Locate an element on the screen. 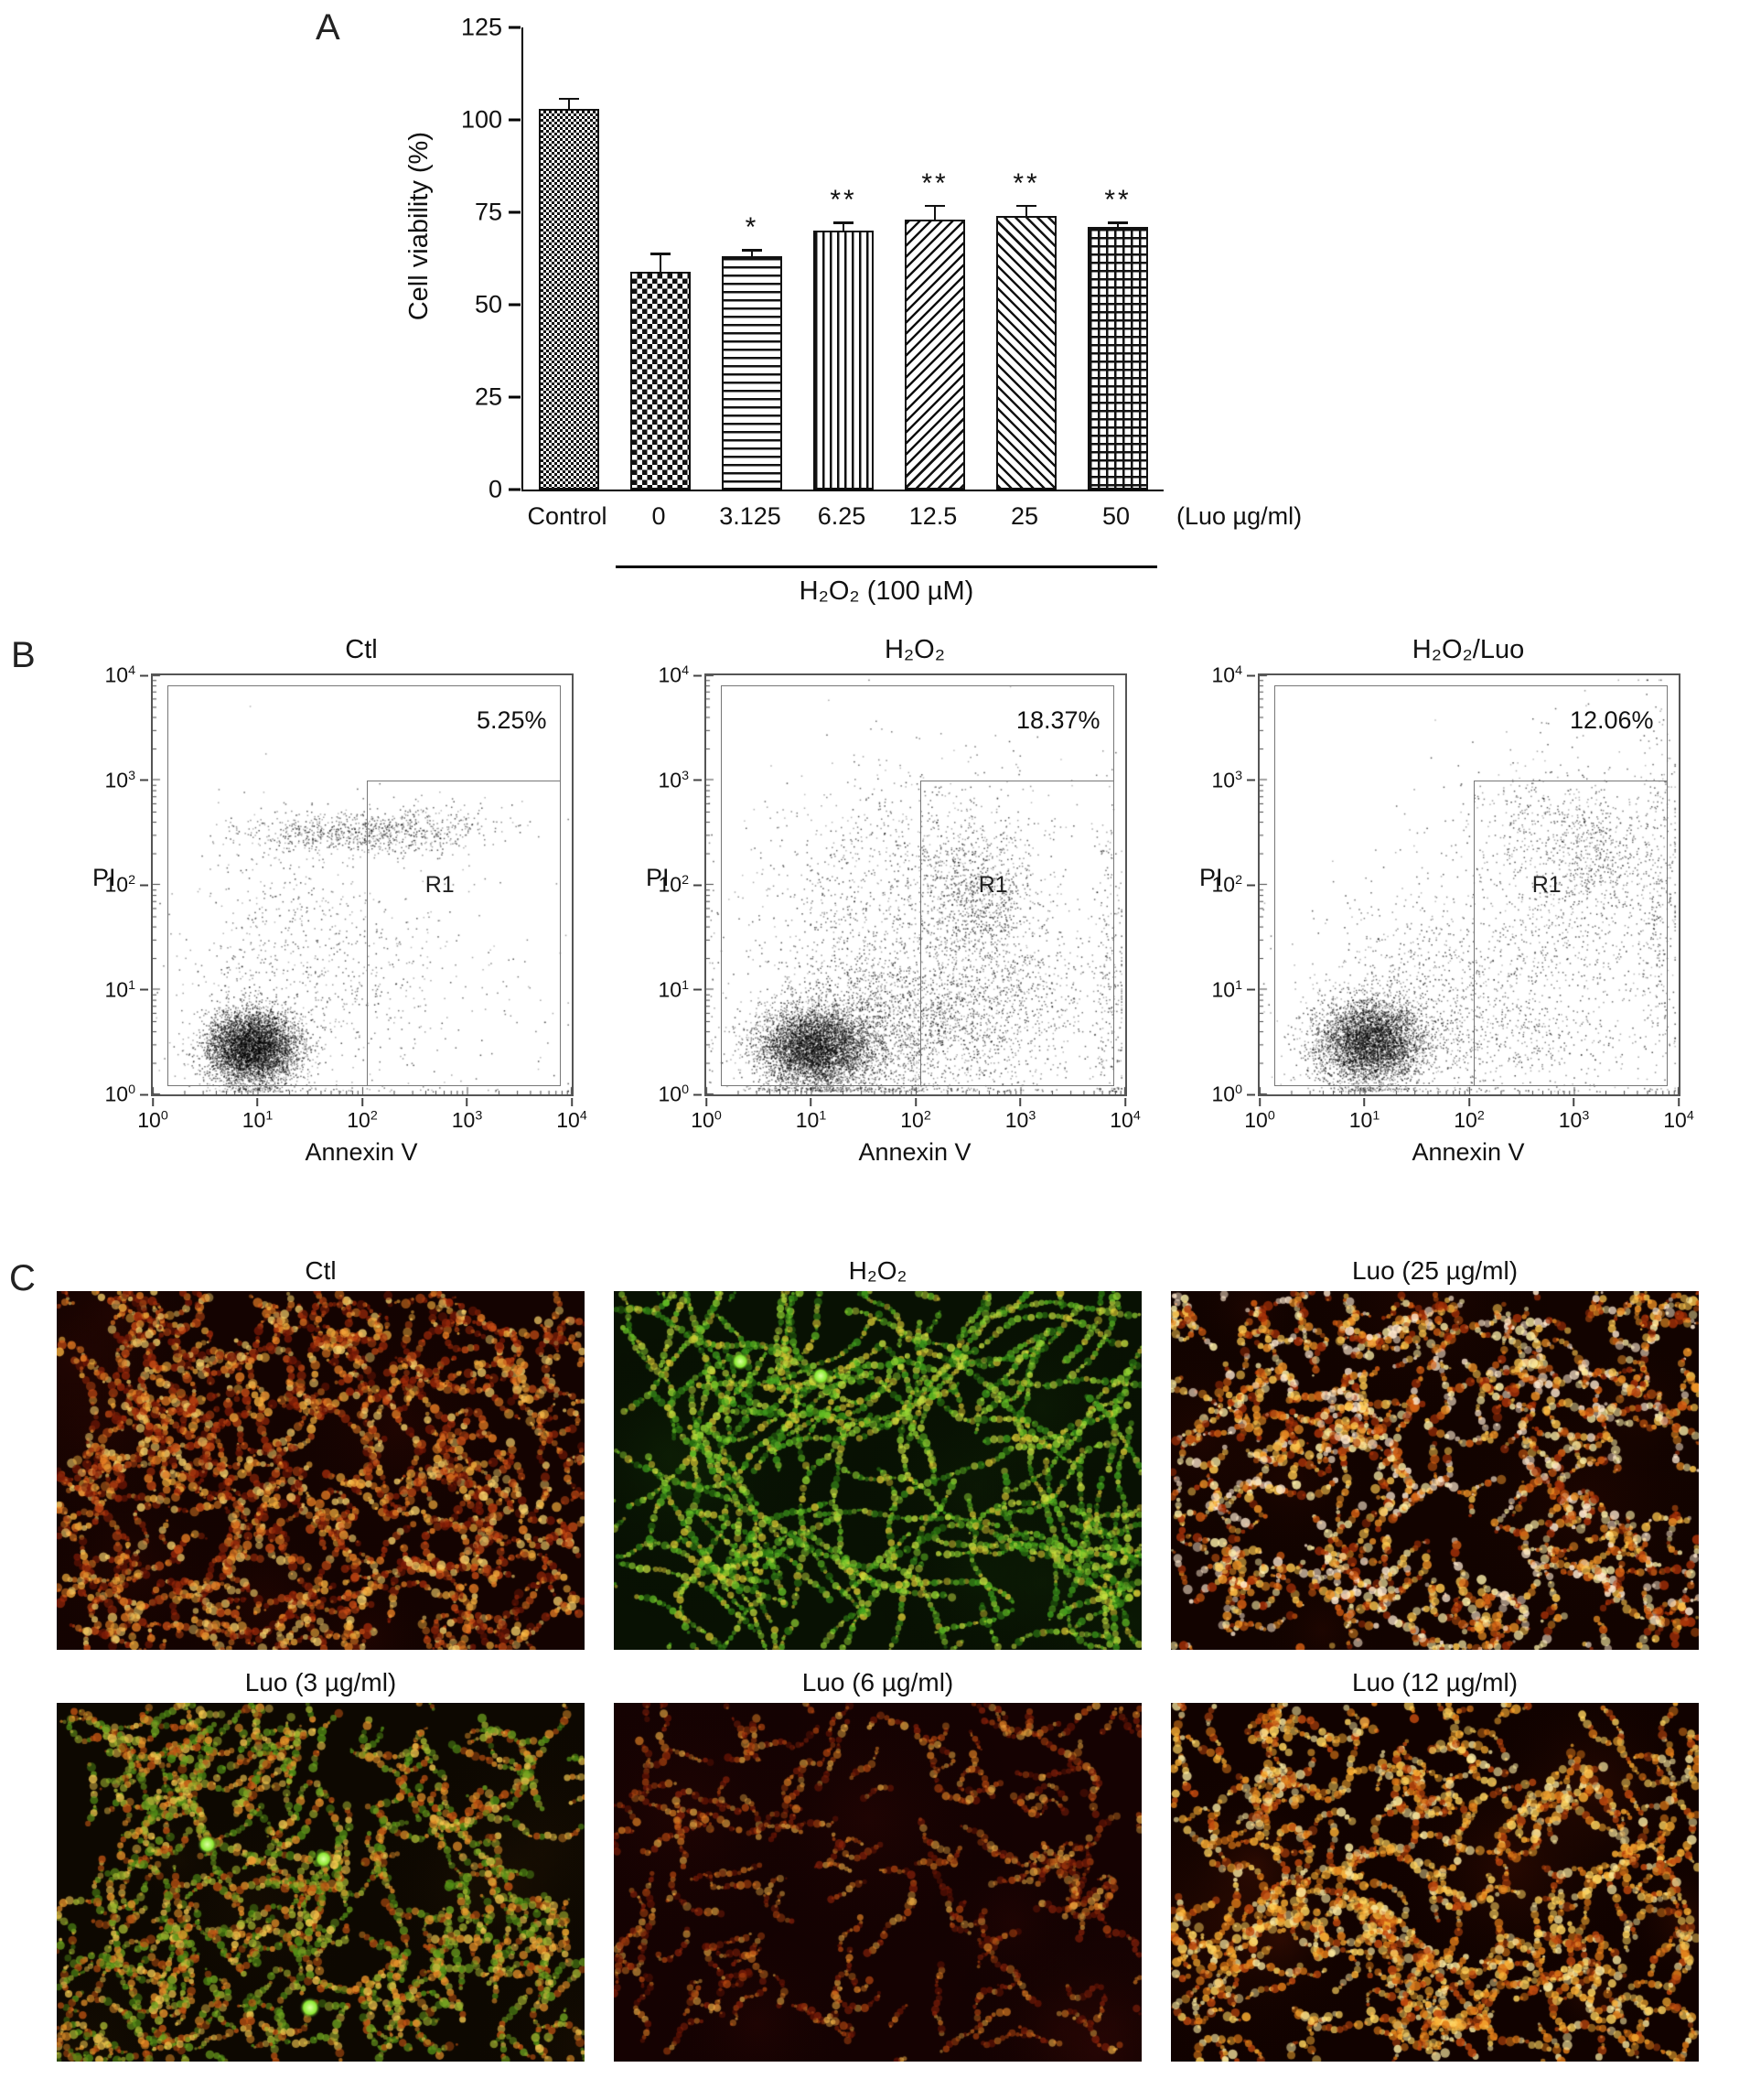  bar-x-label: 3.125 is located at coordinates (750, 516).